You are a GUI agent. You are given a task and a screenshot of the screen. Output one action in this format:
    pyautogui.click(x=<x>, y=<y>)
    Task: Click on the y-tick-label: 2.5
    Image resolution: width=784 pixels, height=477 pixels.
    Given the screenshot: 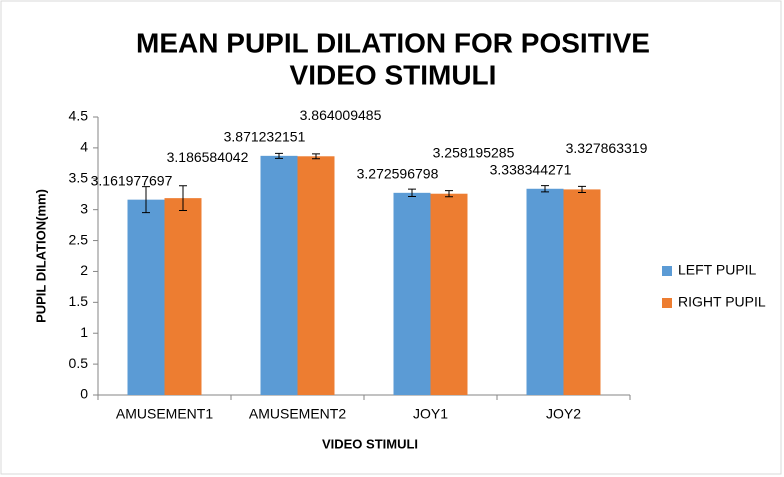 What is the action you would take?
    pyautogui.click(x=79, y=239)
    